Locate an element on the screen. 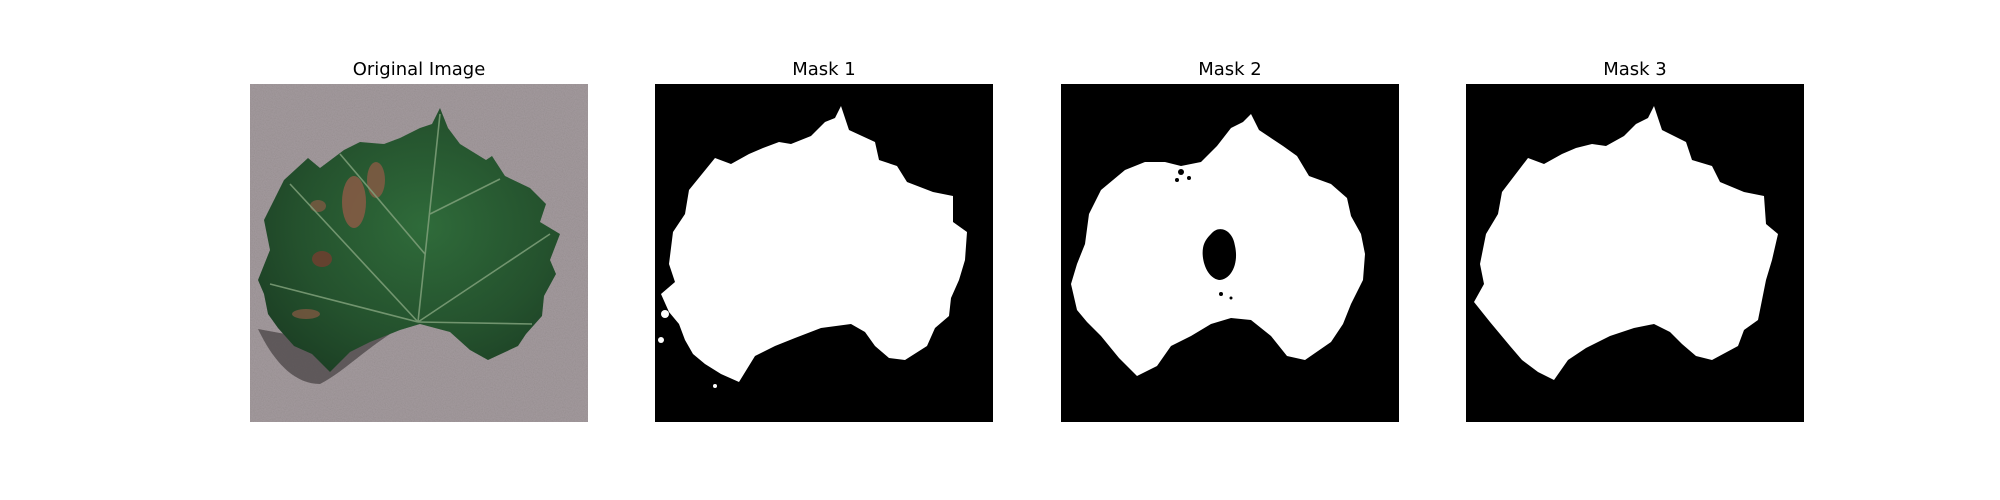 The width and height of the screenshot is (2000, 500). mask-2-image is located at coordinates (1230, 253).